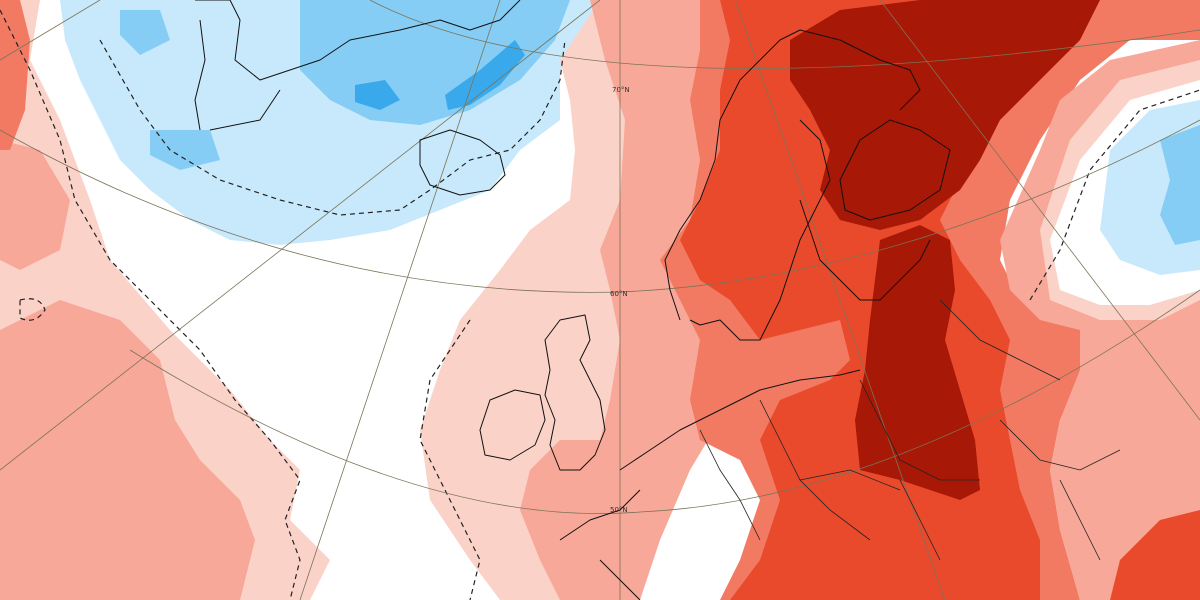 The height and width of the screenshot is (600, 1200). Describe the element at coordinates (50, 30) in the screenshot. I see `meridian-line-f` at that location.